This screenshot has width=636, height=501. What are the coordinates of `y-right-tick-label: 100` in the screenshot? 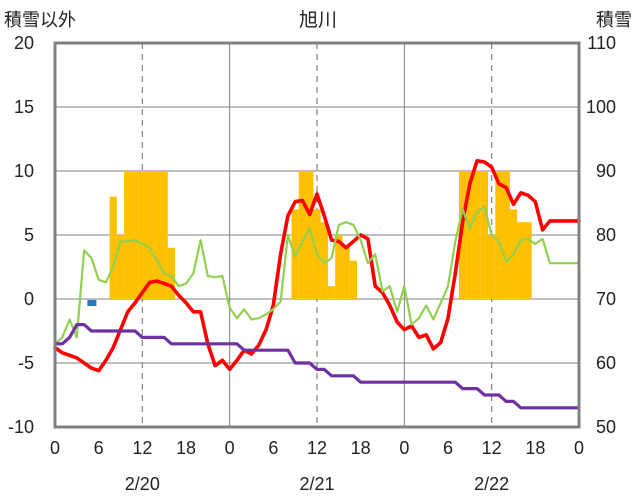 It's located at (601, 107).